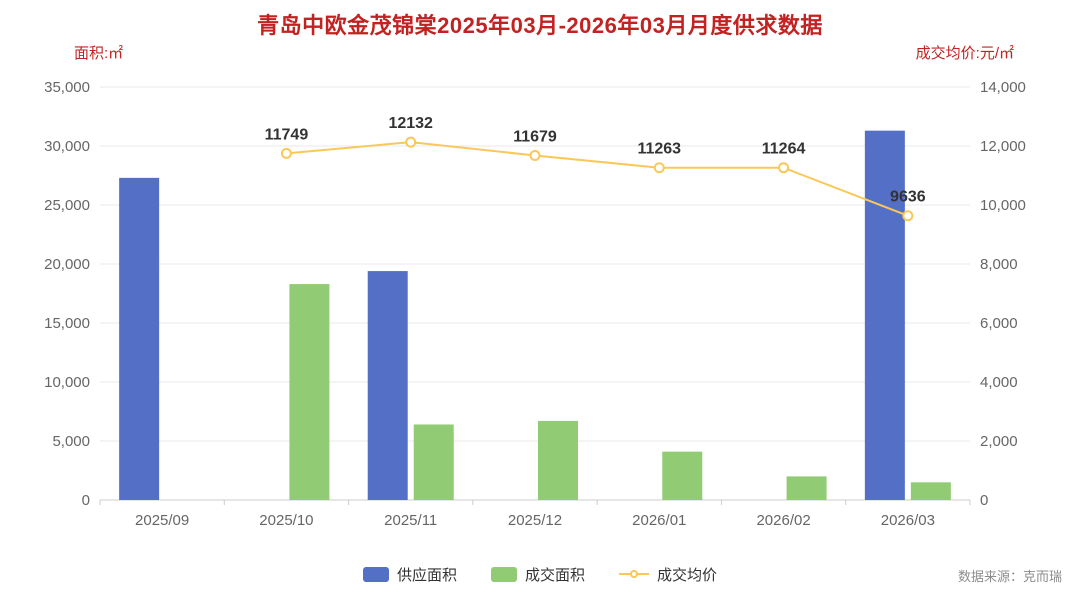 Image resolution: width=1080 pixels, height=593 pixels. Describe the element at coordinates (1003, 146) in the screenshot. I see `svg-text: 12,000` at that location.